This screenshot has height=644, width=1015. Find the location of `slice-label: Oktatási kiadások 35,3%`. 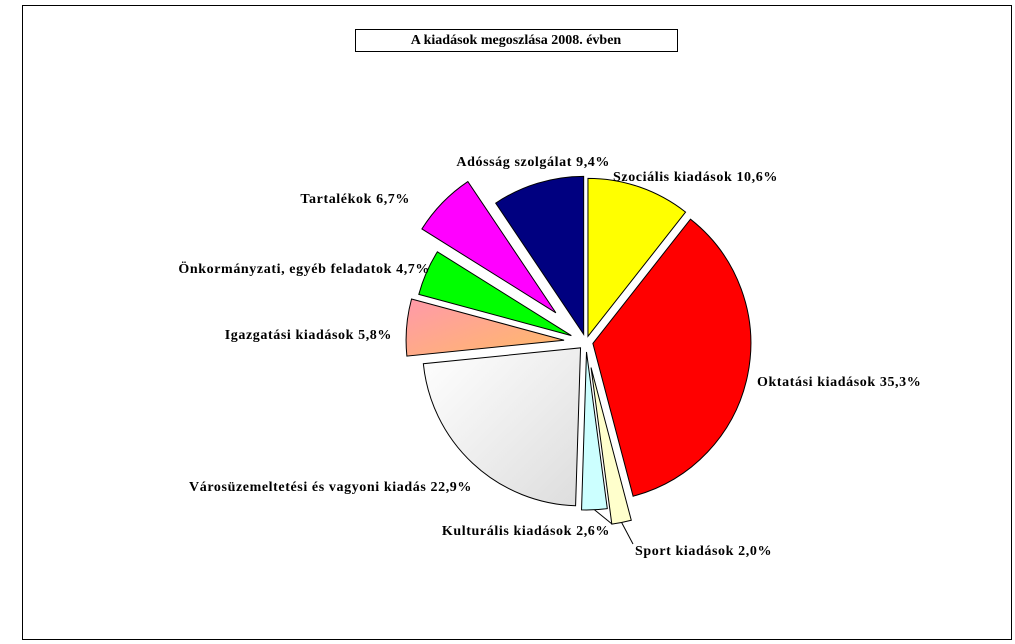

slice-label: Oktatási kiadások 35,3% is located at coordinates (839, 382).